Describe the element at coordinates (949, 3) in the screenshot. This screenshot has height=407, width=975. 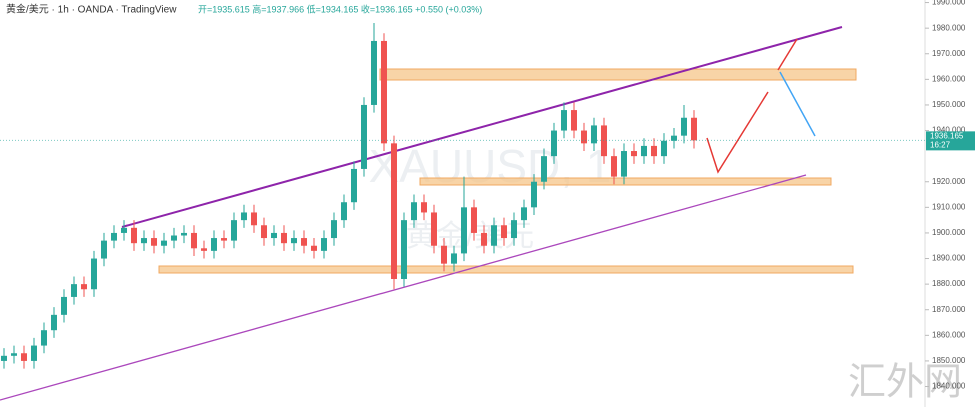
I see `y-tick-label: 1990.000` at that location.